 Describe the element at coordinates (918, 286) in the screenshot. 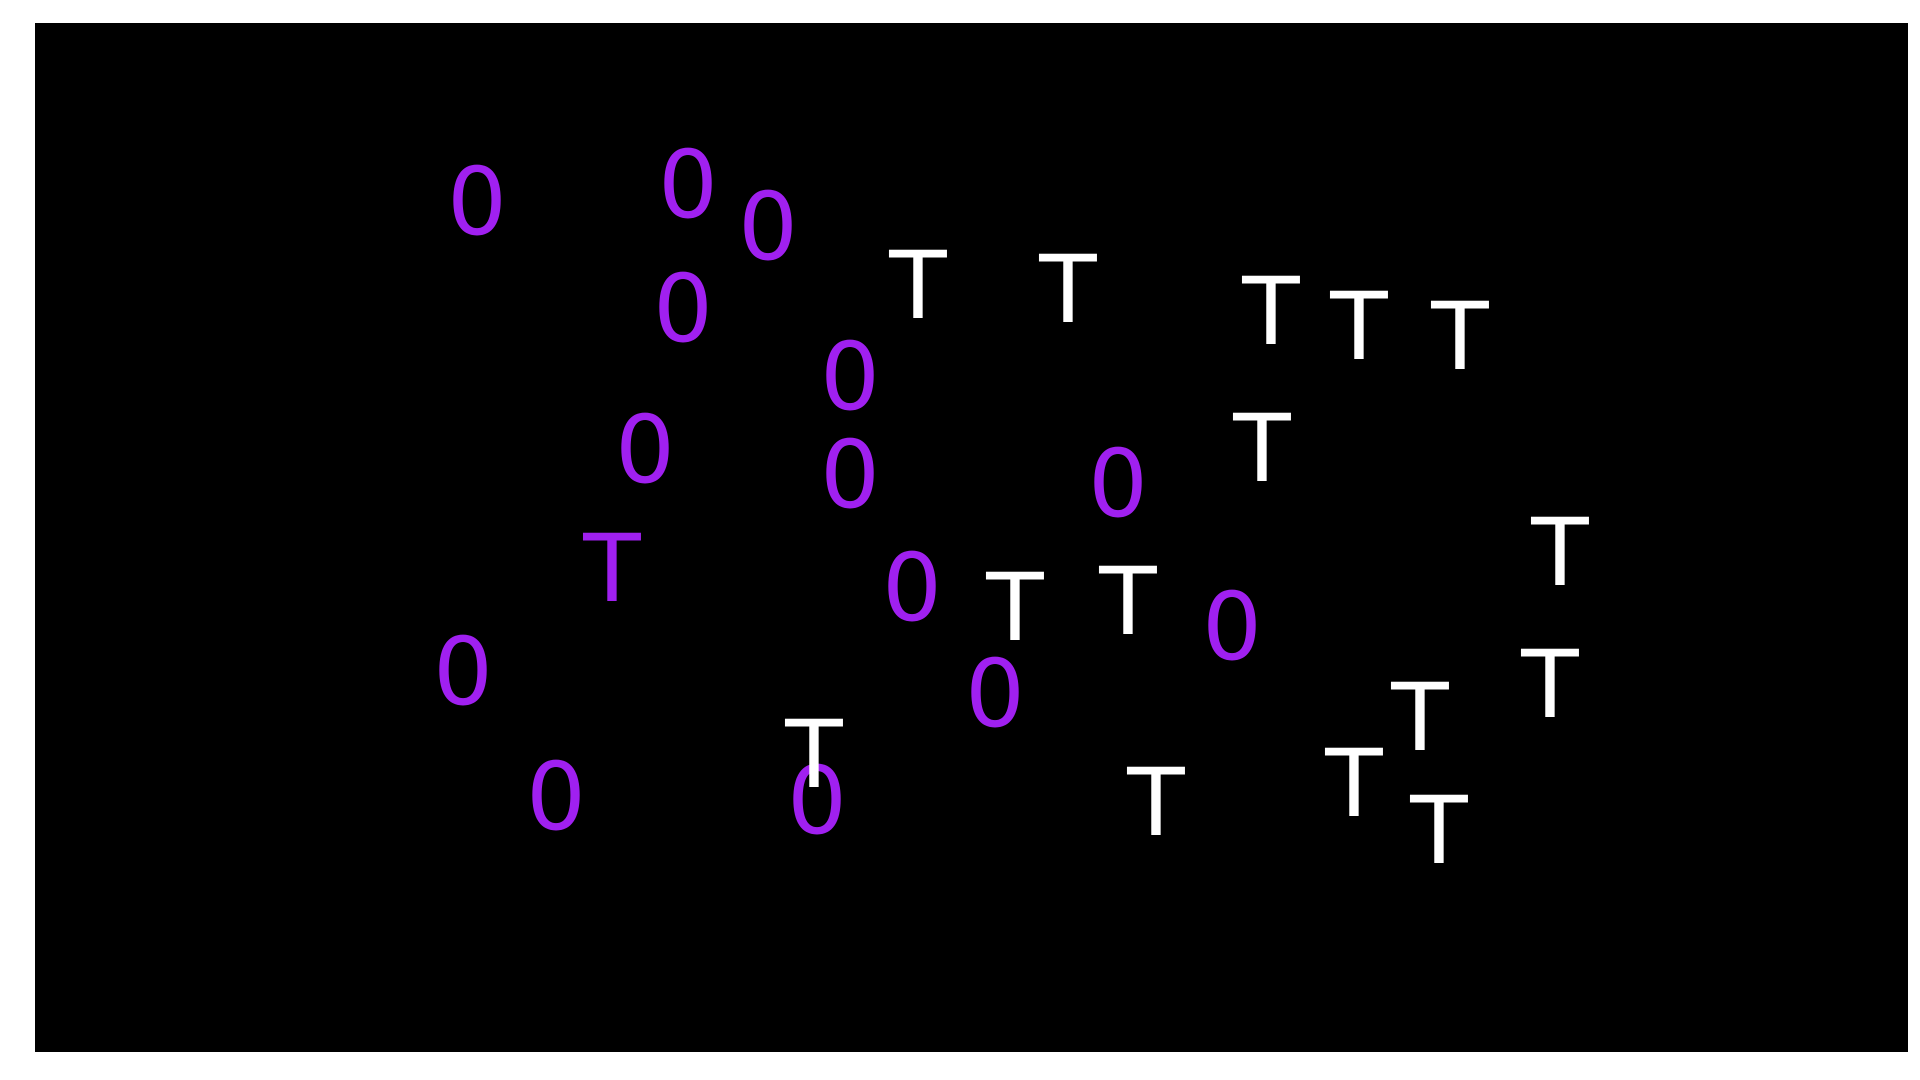

I see `glyph-16: T` at that location.